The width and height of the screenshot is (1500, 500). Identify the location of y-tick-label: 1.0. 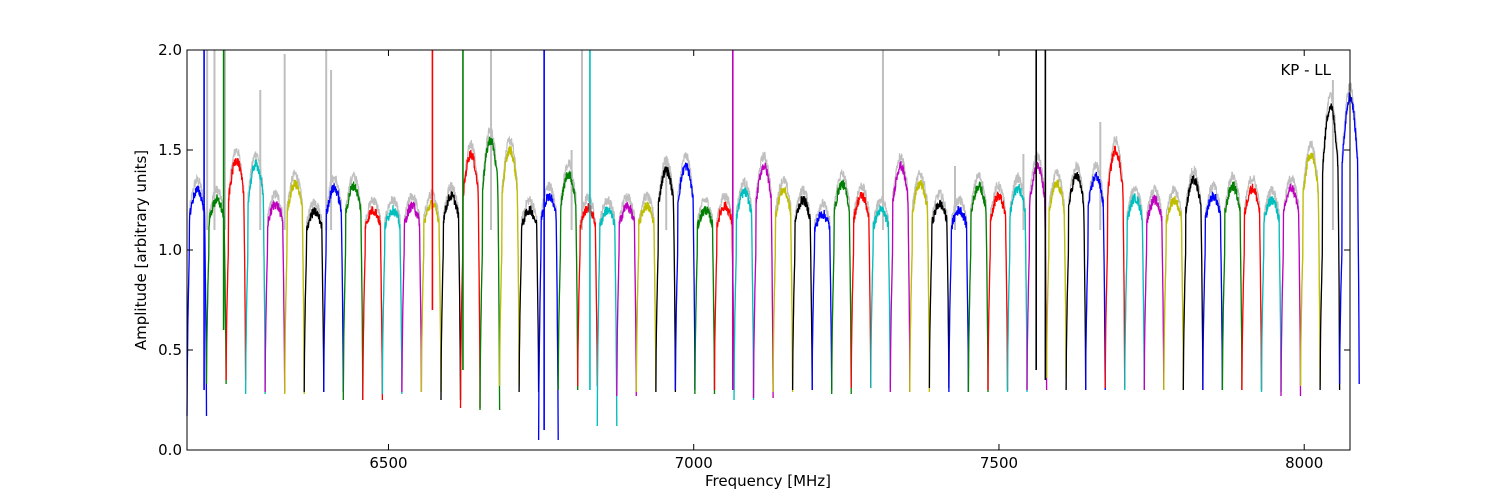
(170, 250).